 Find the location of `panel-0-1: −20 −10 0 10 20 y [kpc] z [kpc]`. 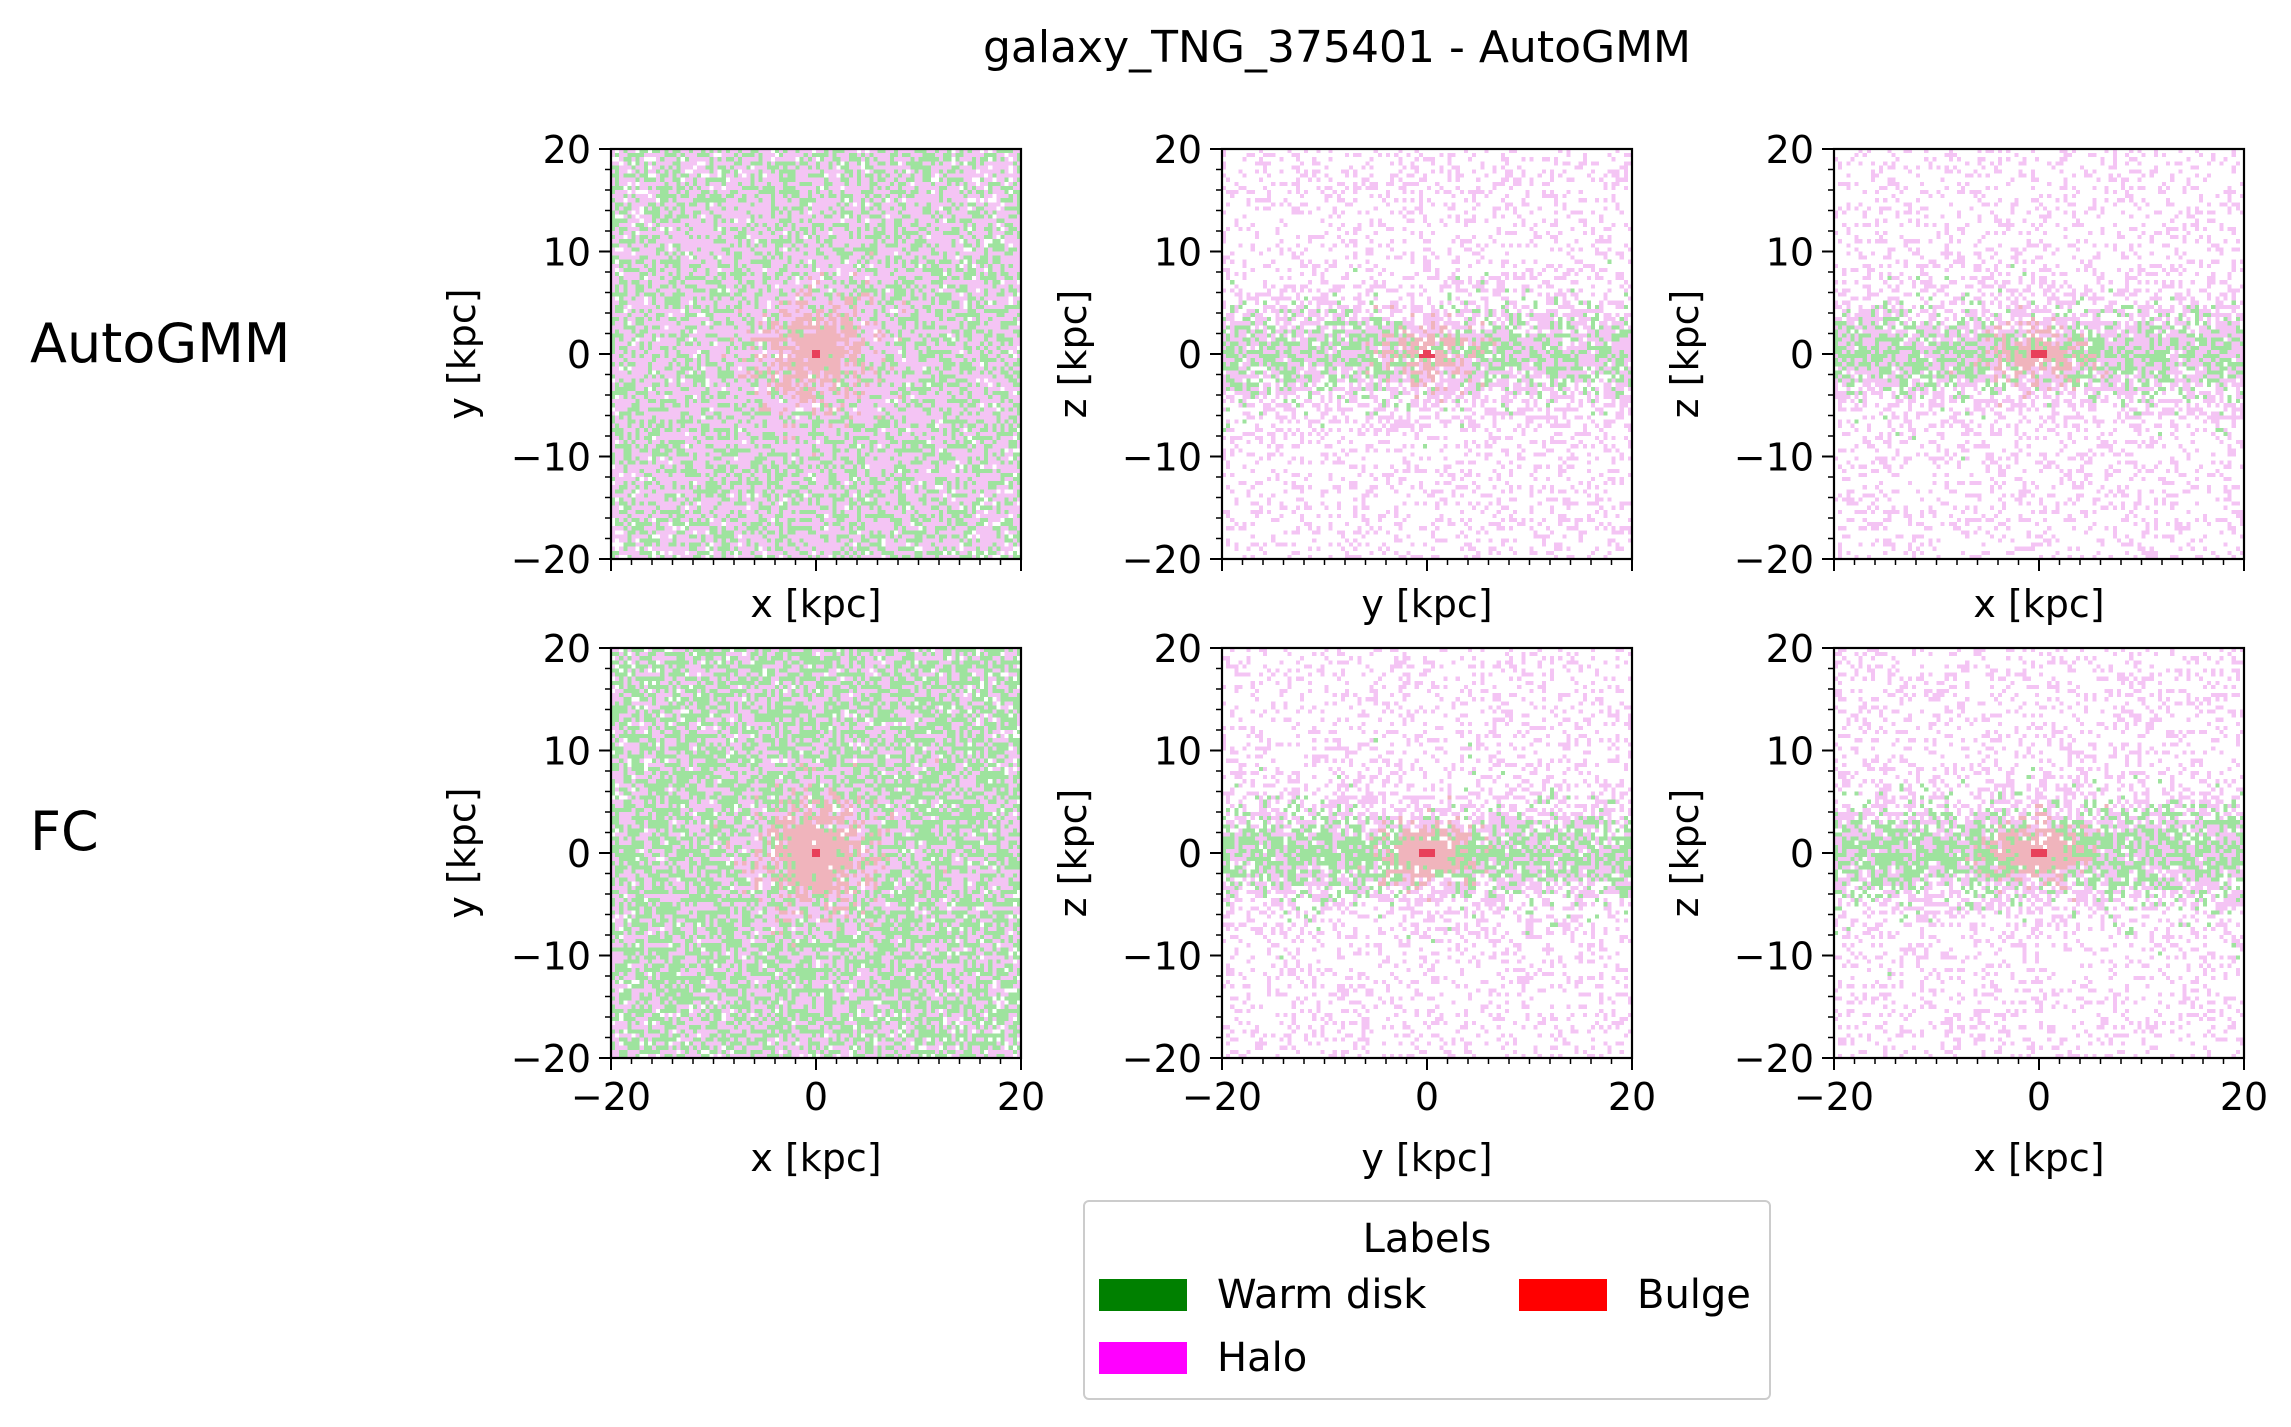

panel-0-1: −20 −10 0 10 20 y [kpc] z [kpc] is located at coordinates (1342, 377).